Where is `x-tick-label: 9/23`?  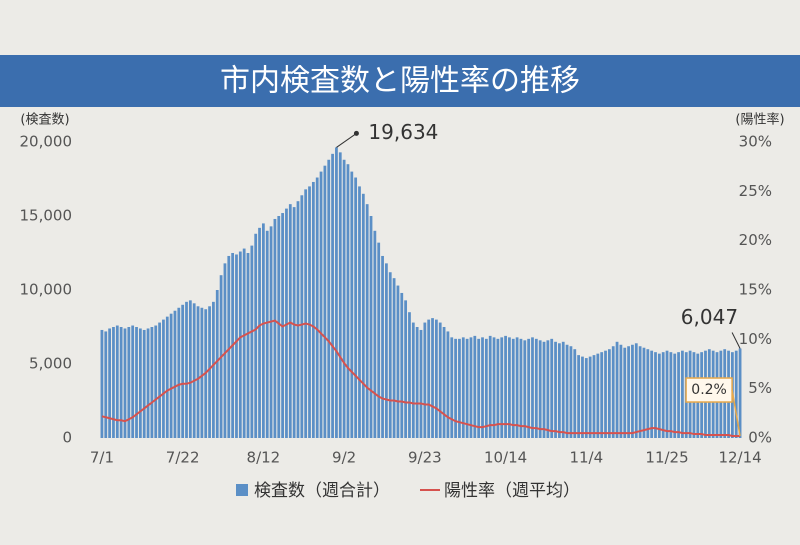
x-tick-label: 9/23 is located at coordinates (425, 458).